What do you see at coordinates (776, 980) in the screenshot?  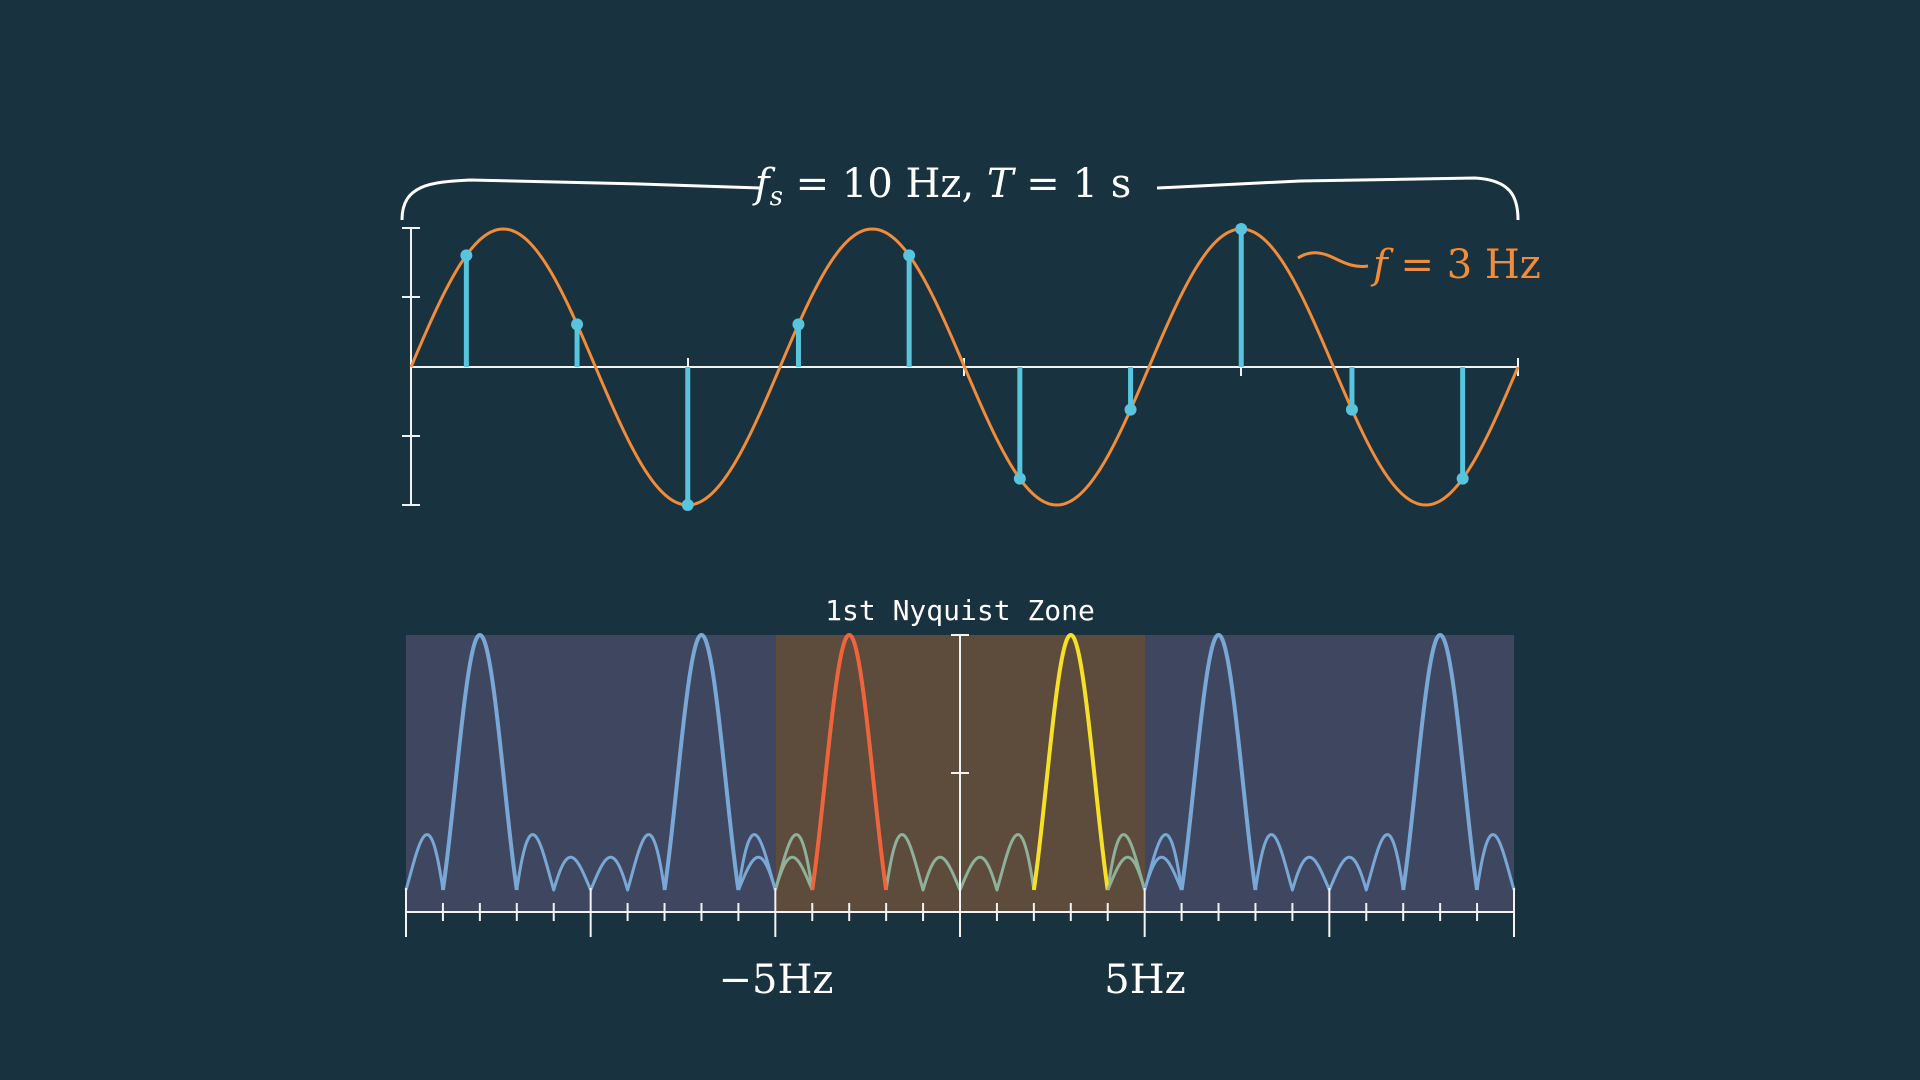 I see `tick-label-neg5: −5Hz` at bounding box center [776, 980].